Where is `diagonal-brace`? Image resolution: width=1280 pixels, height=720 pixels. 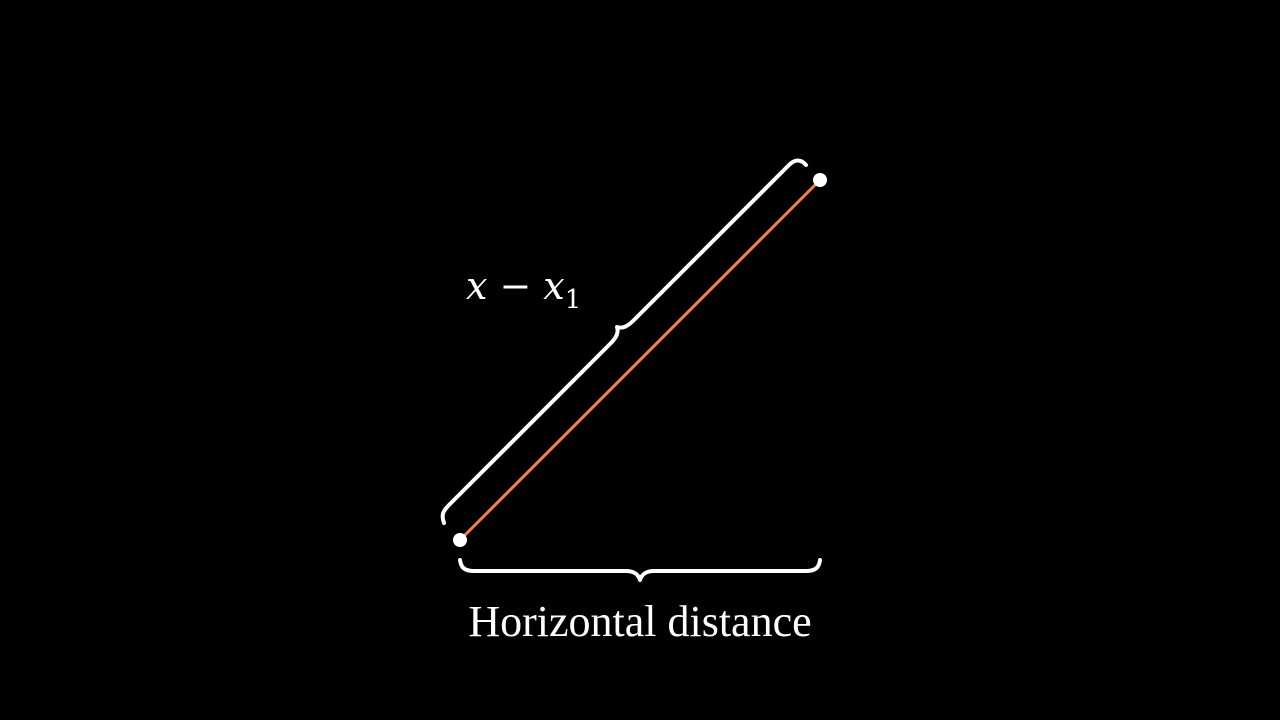
diagonal-brace is located at coordinates (624, 341).